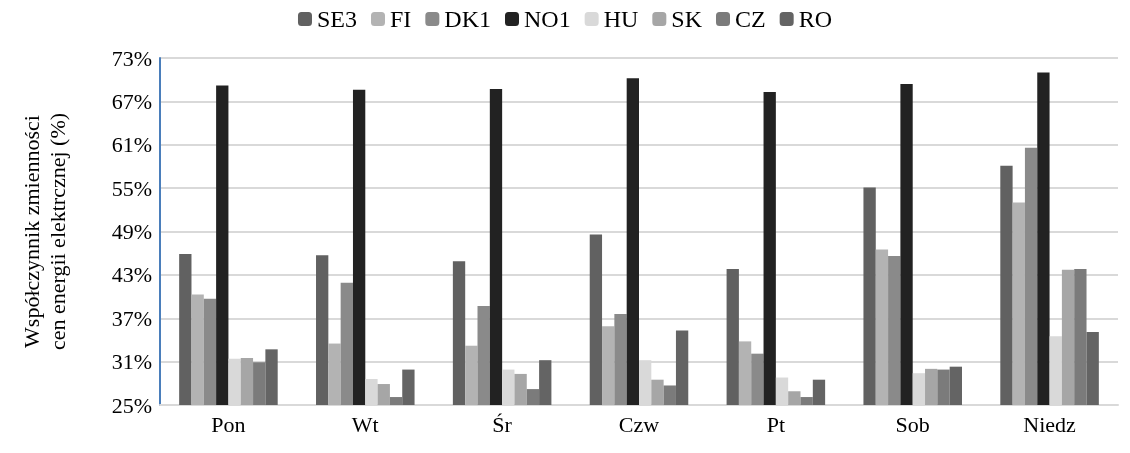 The width and height of the screenshot is (1130, 453). What do you see at coordinates (815, 19) in the screenshot?
I see `legend-label: RO` at bounding box center [815, 19].